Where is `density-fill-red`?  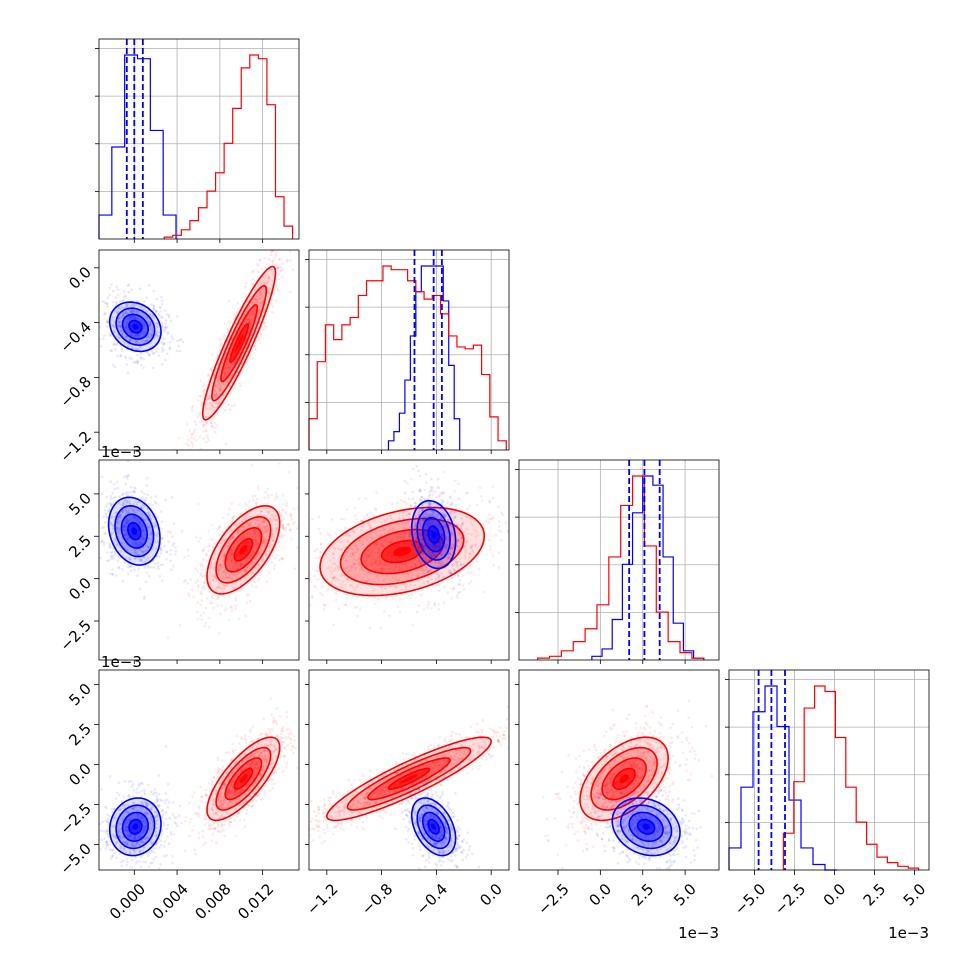
density-fill-red is located at coordinates (243, 550).